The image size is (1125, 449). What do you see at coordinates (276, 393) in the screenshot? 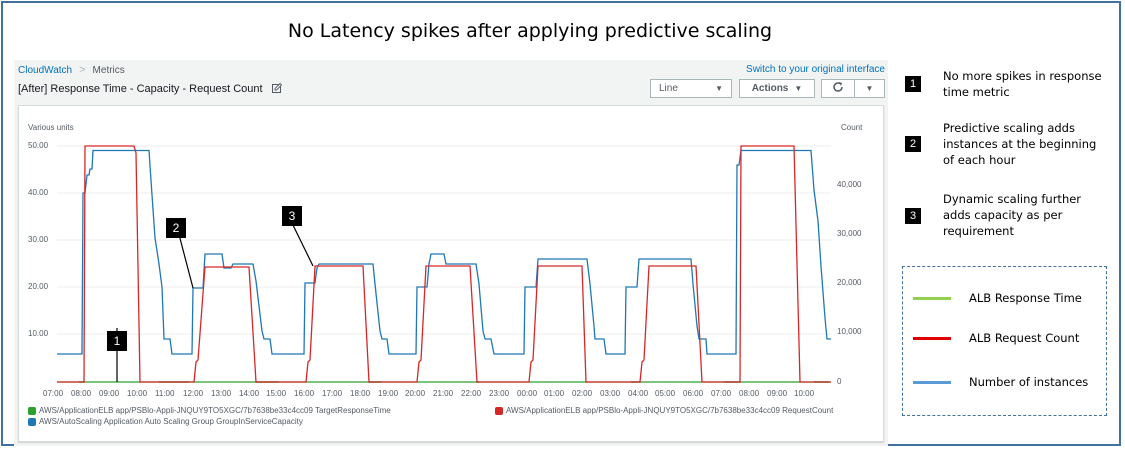
I see `x-tick: 15:00` at bounding box center [276, 393].